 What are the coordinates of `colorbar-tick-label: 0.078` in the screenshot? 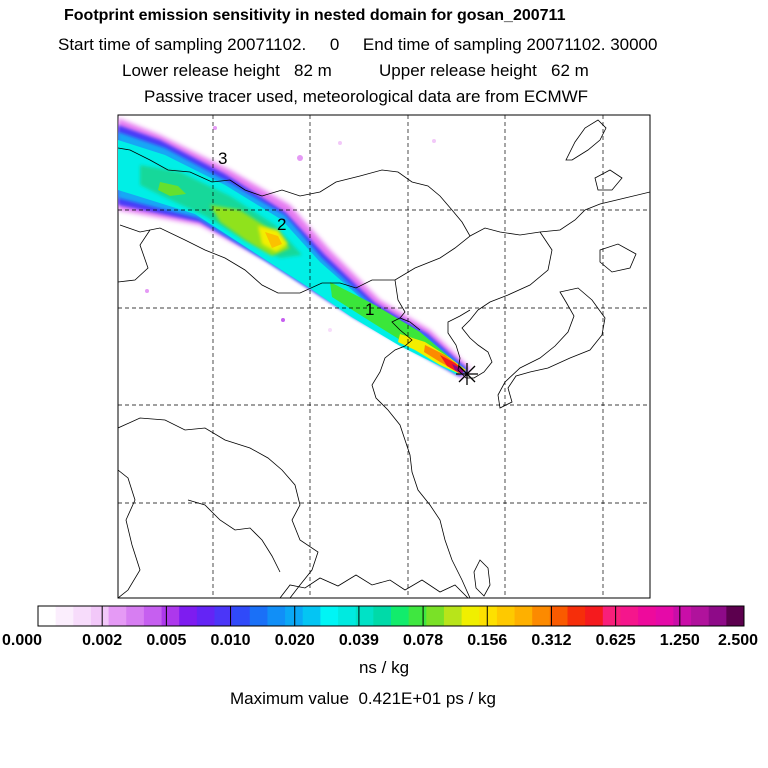 It's located at (423, 640).